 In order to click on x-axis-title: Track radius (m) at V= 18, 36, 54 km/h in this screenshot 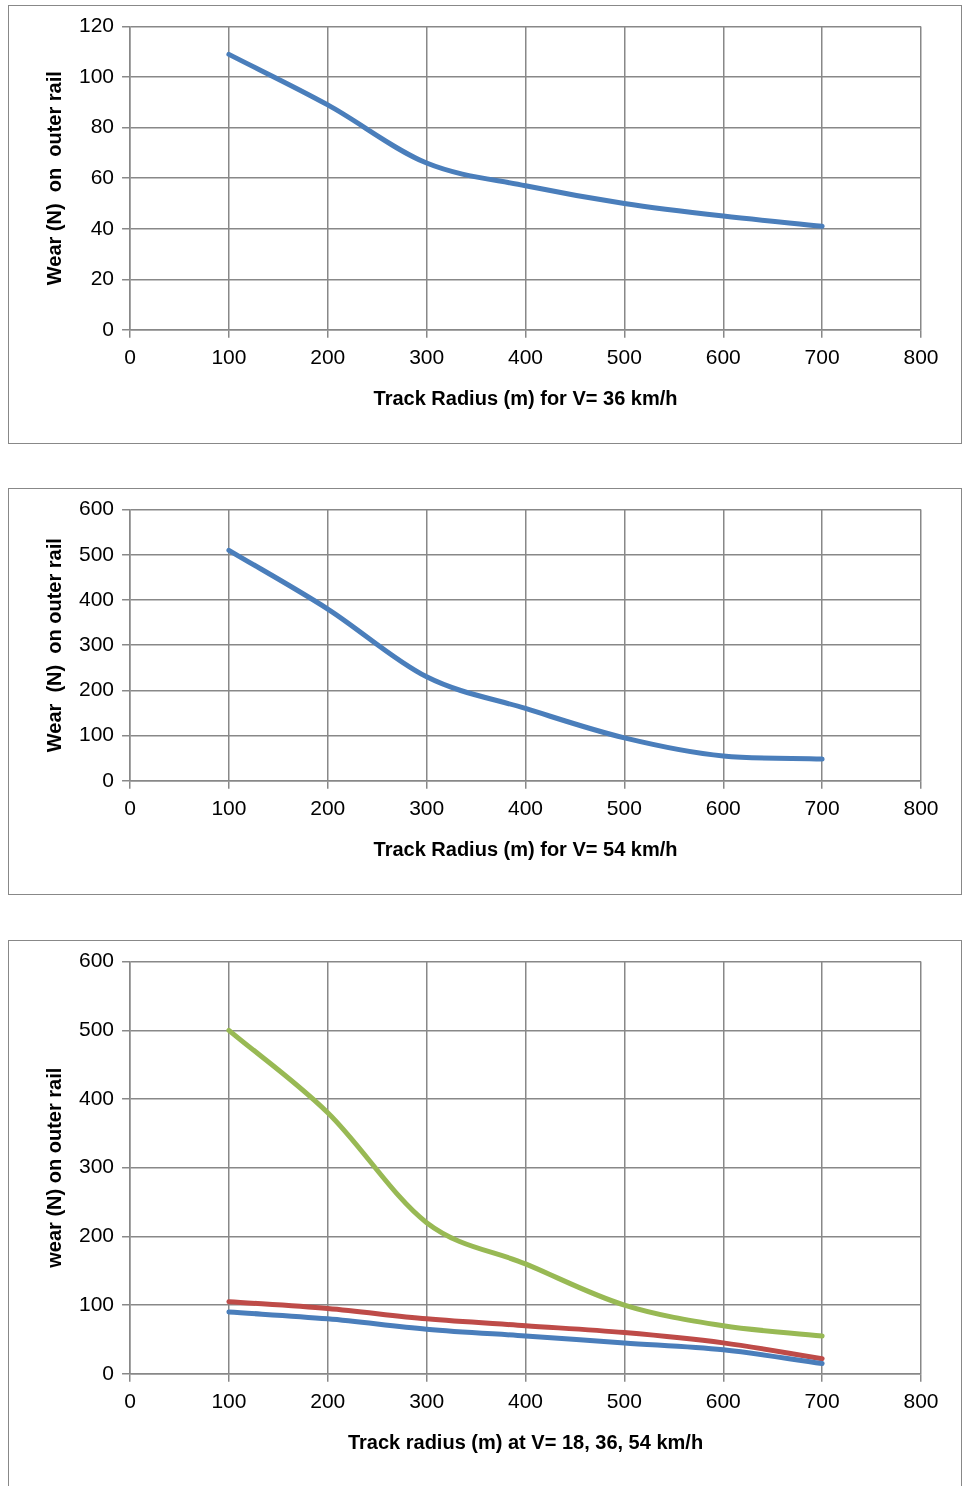, I will do `click(525, 1441)`.